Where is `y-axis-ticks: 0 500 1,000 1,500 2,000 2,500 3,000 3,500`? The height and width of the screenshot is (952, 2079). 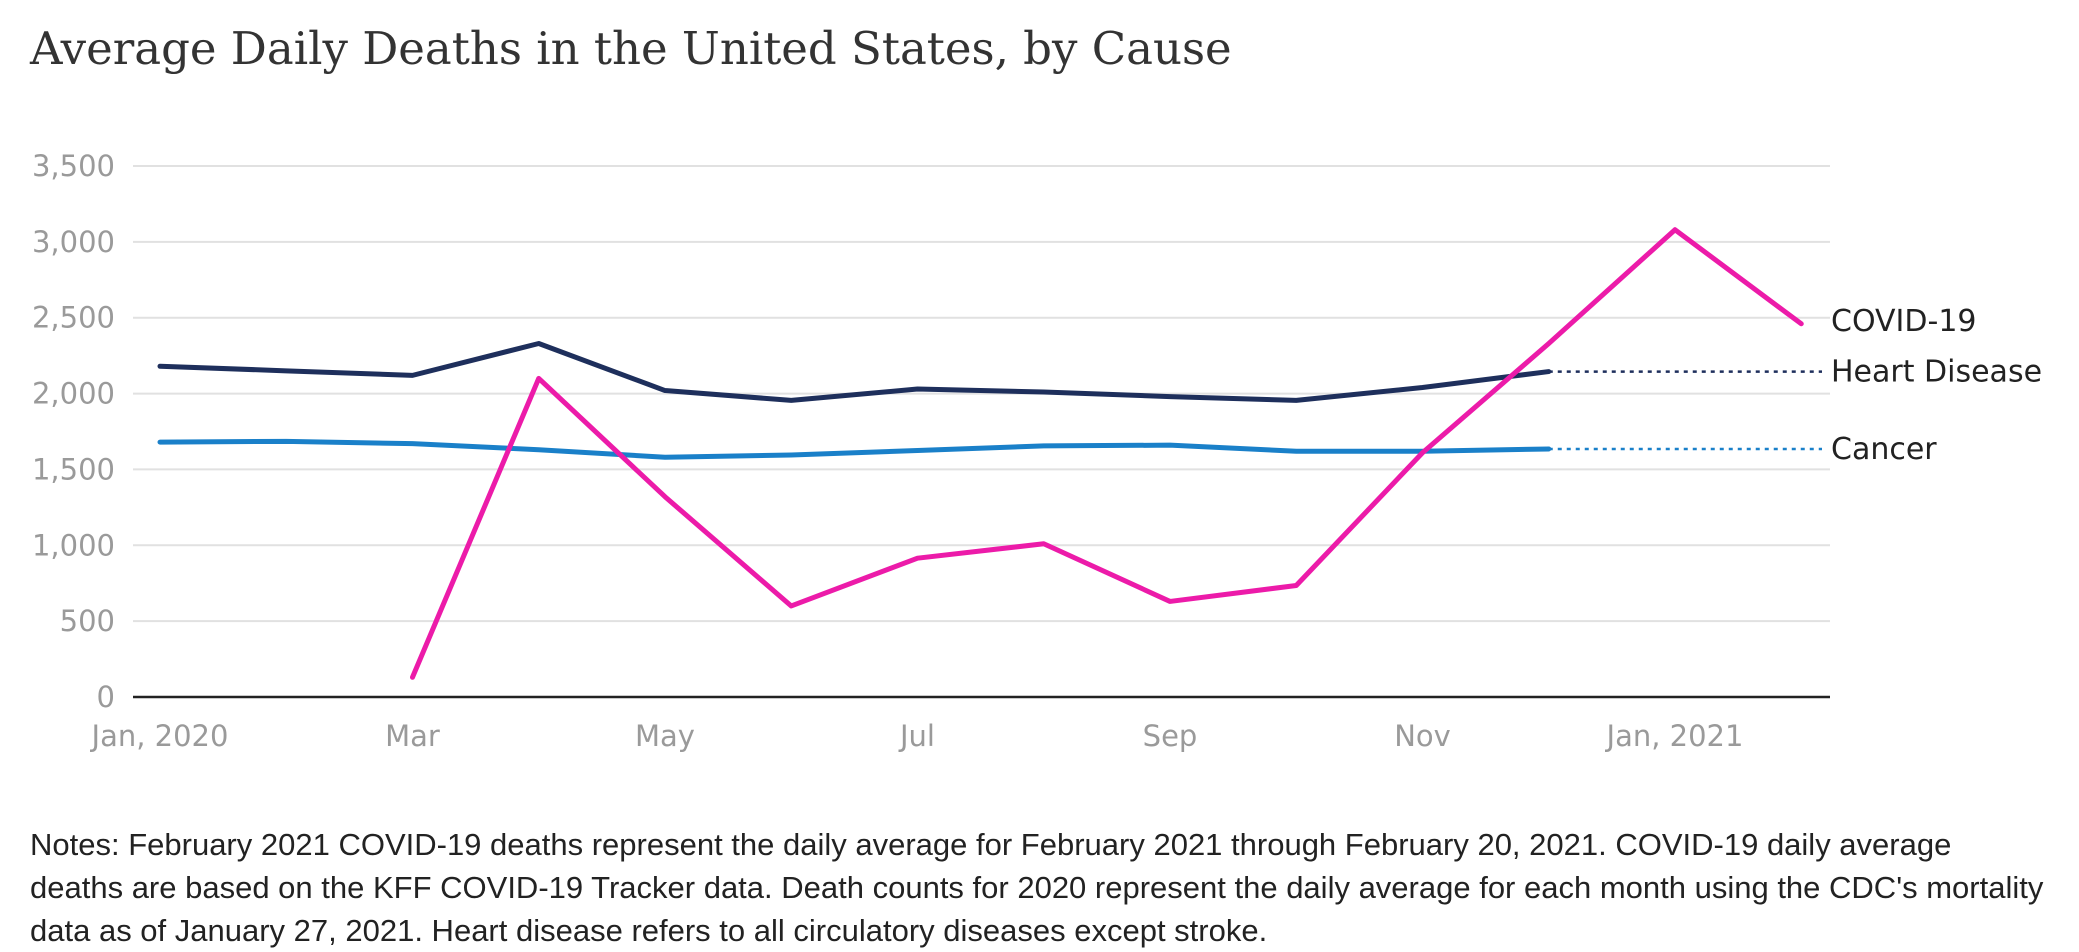
y-axis-ticks: 0 500 1,000 1,500 2,000 2,500 3,000 3,500 is located at coordinates (73, 431).